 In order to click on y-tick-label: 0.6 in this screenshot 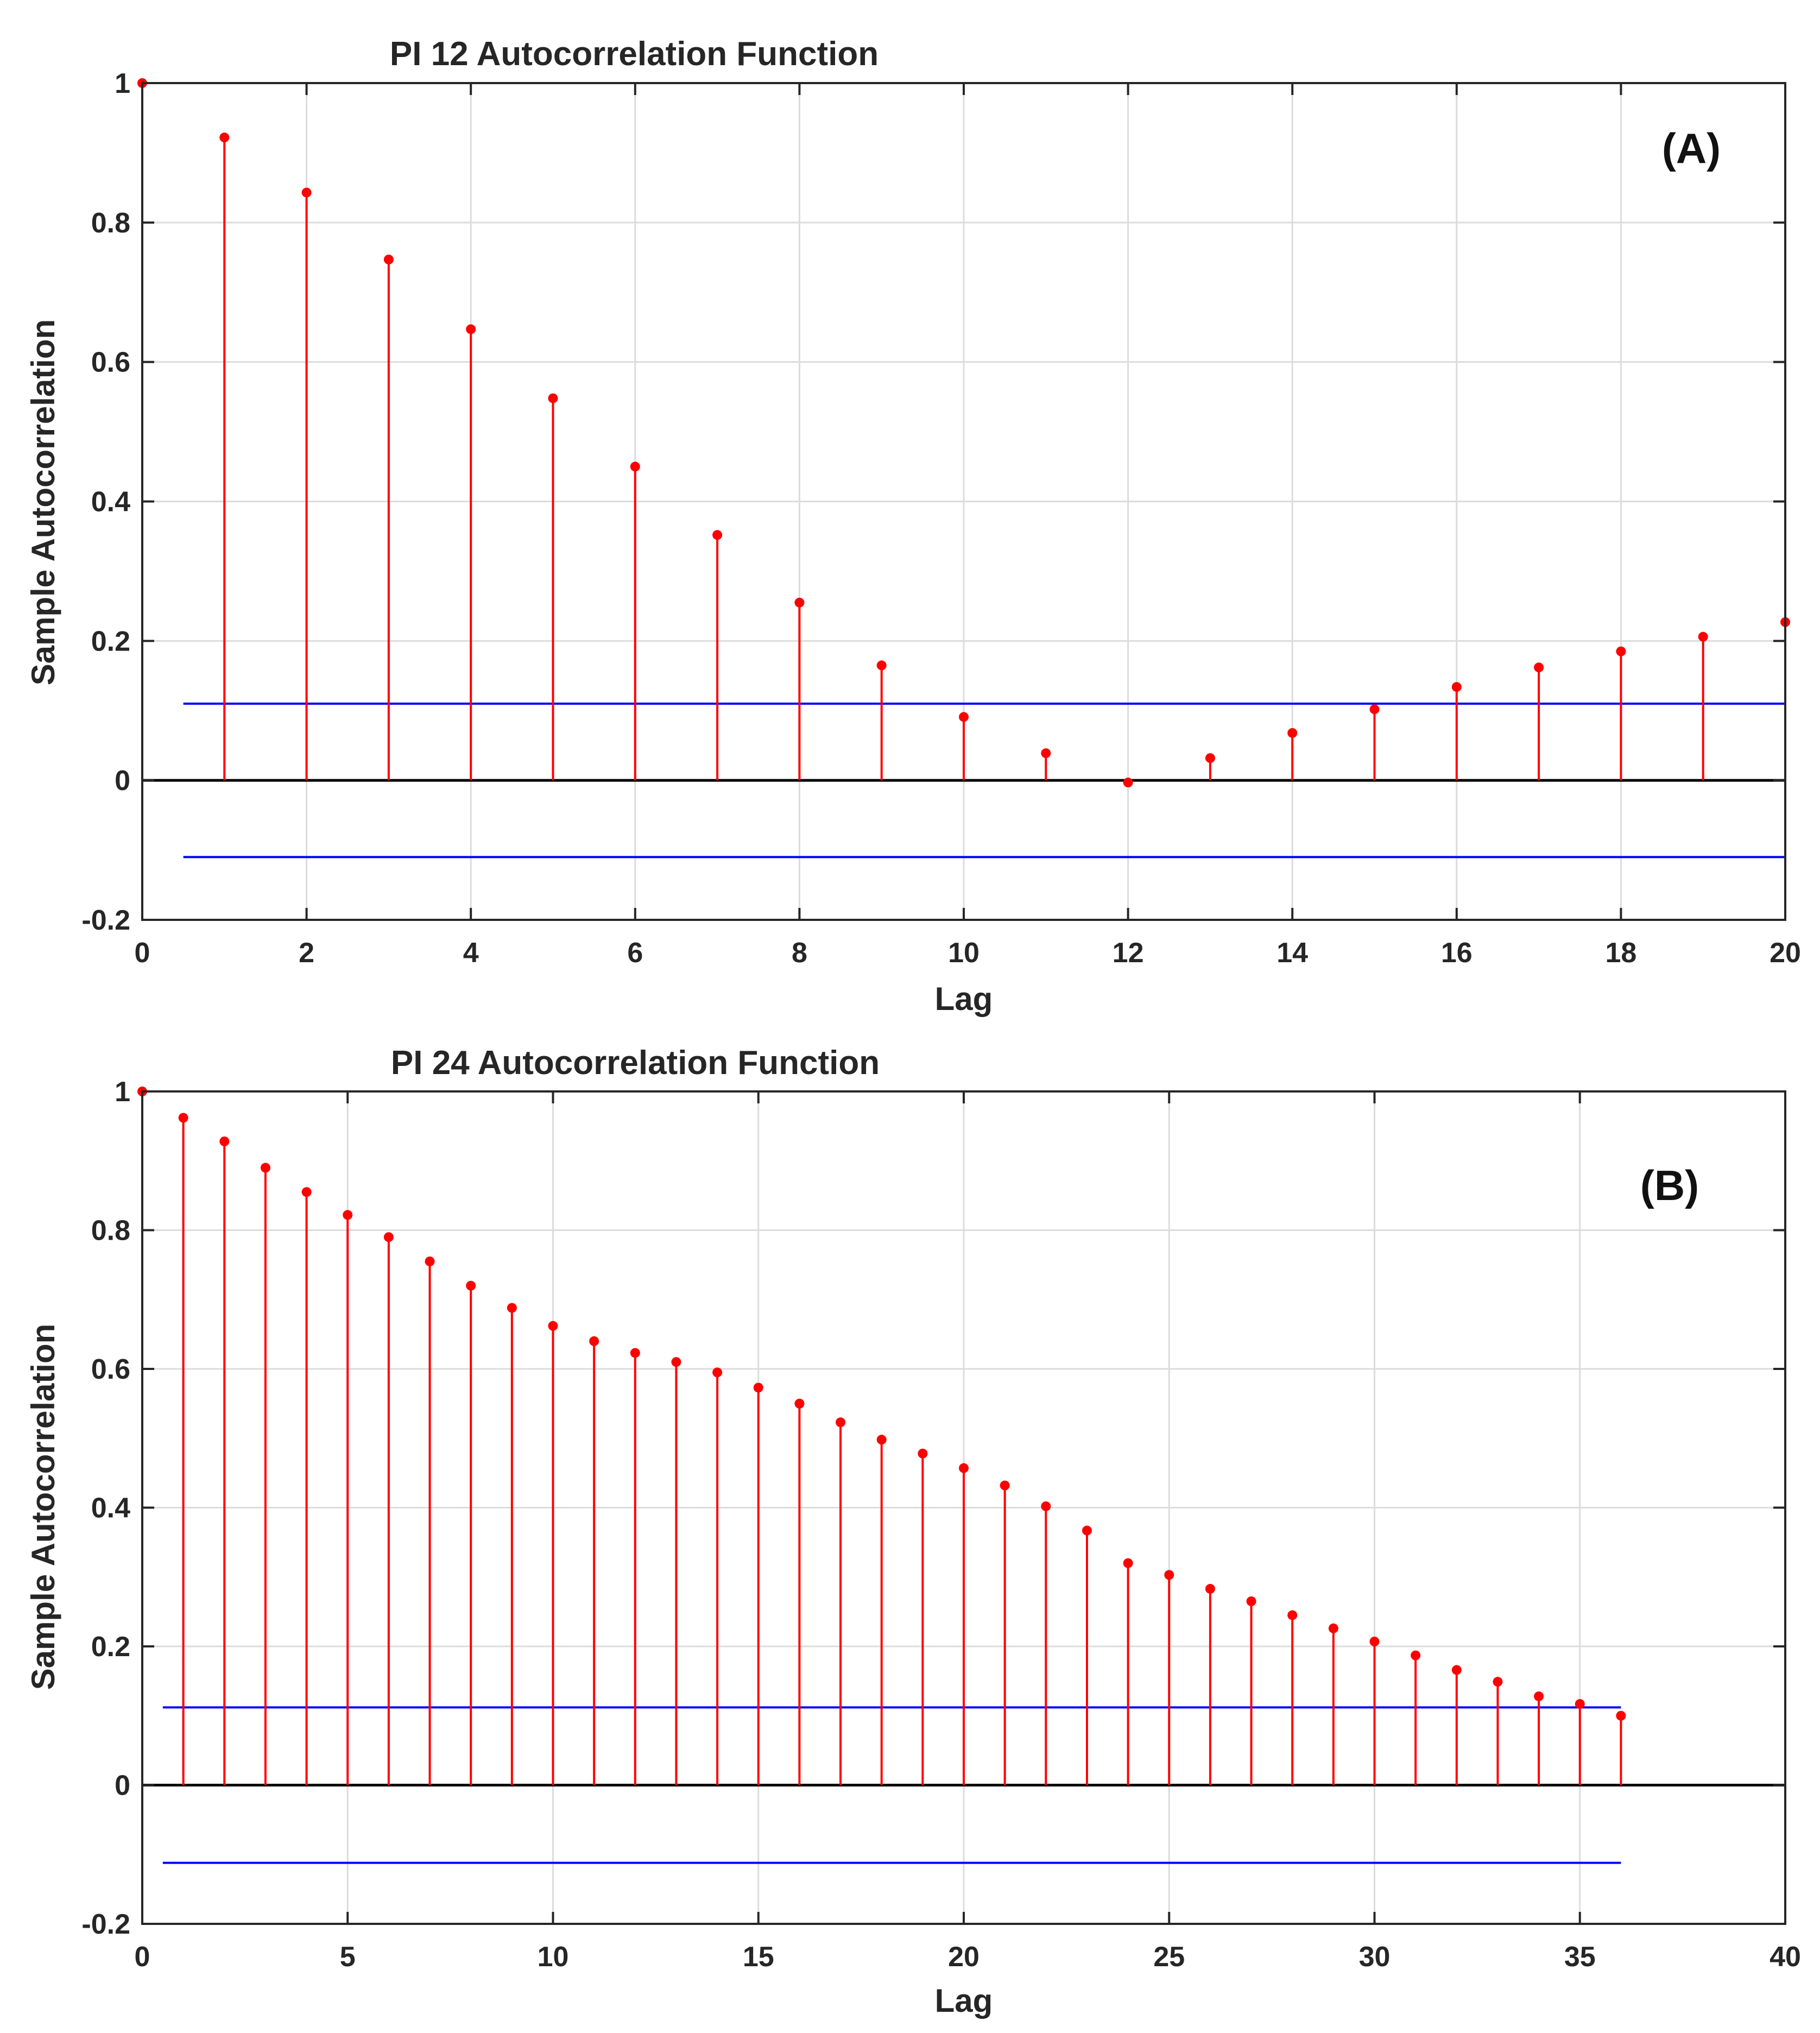, I will do `click(110, 362)`.